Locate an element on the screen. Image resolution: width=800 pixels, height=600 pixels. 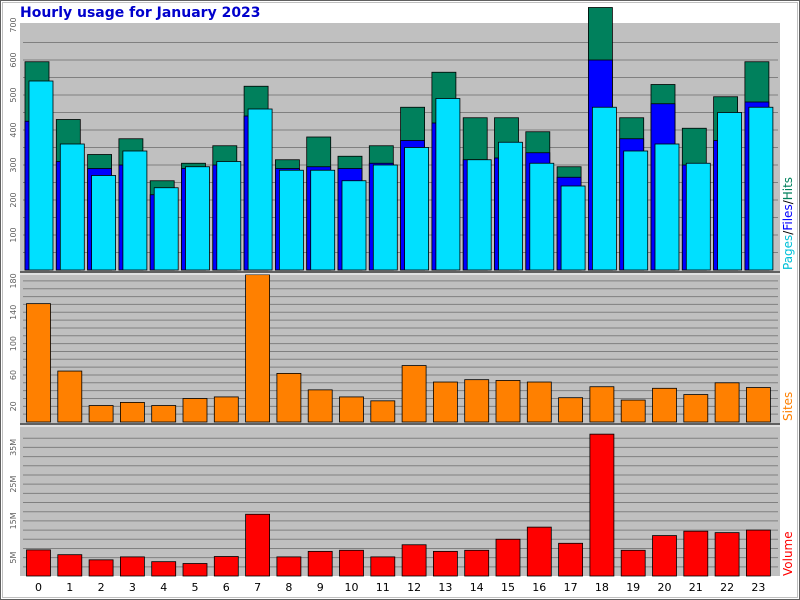
y-tick-label: 140 is located at coordinates (13, 312).